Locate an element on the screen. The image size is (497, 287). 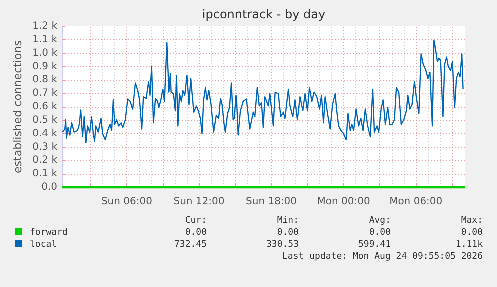
y-tick-label: 1.0 k is located at coordinates (45, 53).